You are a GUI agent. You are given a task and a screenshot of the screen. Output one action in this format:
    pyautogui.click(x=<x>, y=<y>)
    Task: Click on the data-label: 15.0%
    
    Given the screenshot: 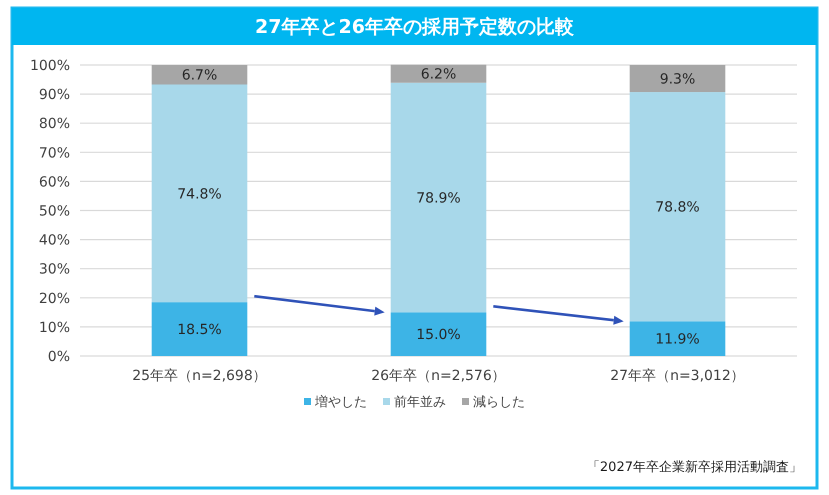 What is the action you would take?
    pyautogui.click(x=438, y=335)
    